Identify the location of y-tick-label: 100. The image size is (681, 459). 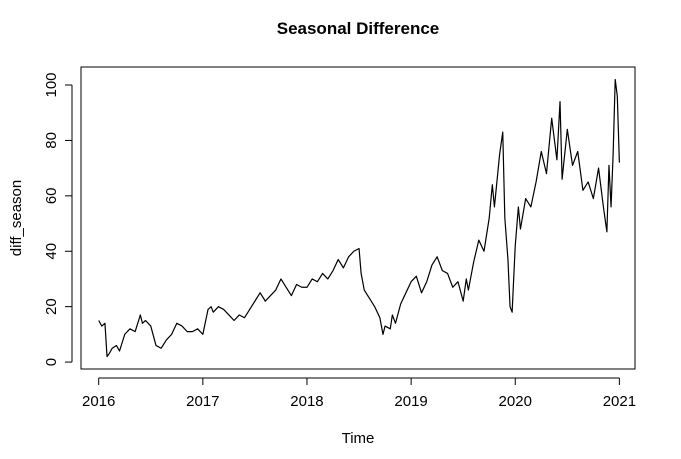
(51, 84).